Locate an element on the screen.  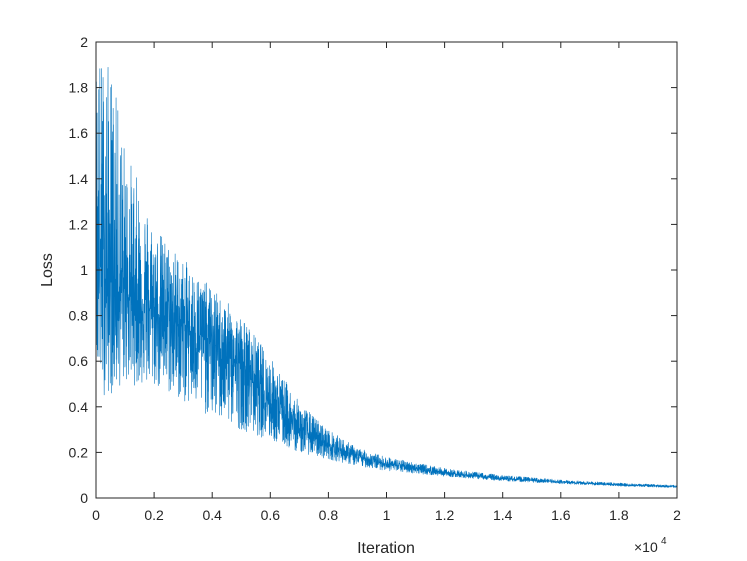
y-tick-label: 1.4 is located at coordinates (79, 179).